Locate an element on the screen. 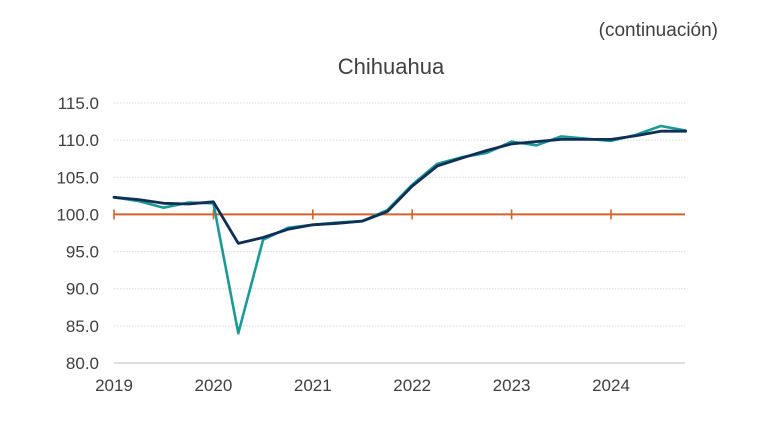 The width and height of the screenshot is (770, 423). y-tick-label: 100.0 is located at coordinates (77, 214).